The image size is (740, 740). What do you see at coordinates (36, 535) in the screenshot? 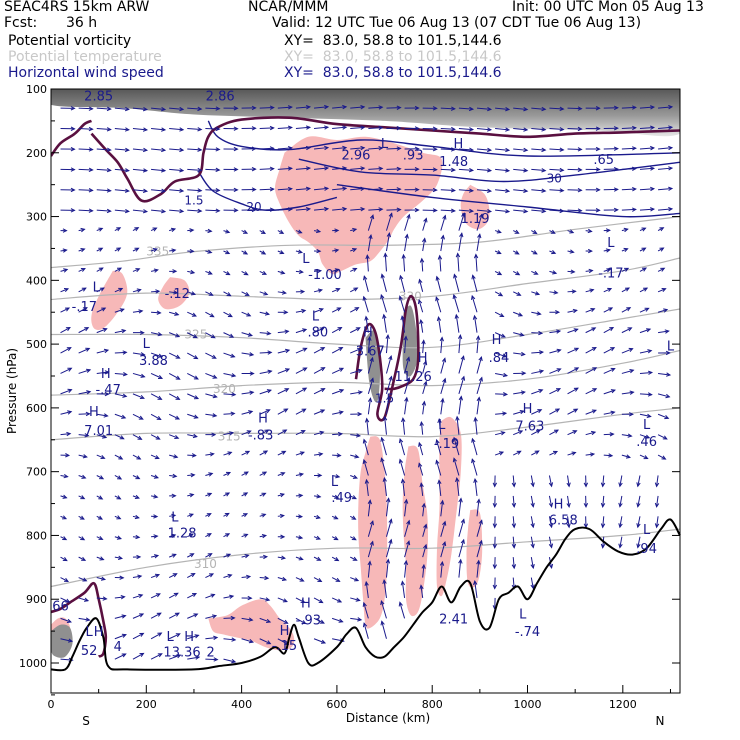
I see `y-tick-label-800: 800` at bounding box center [36, 535].